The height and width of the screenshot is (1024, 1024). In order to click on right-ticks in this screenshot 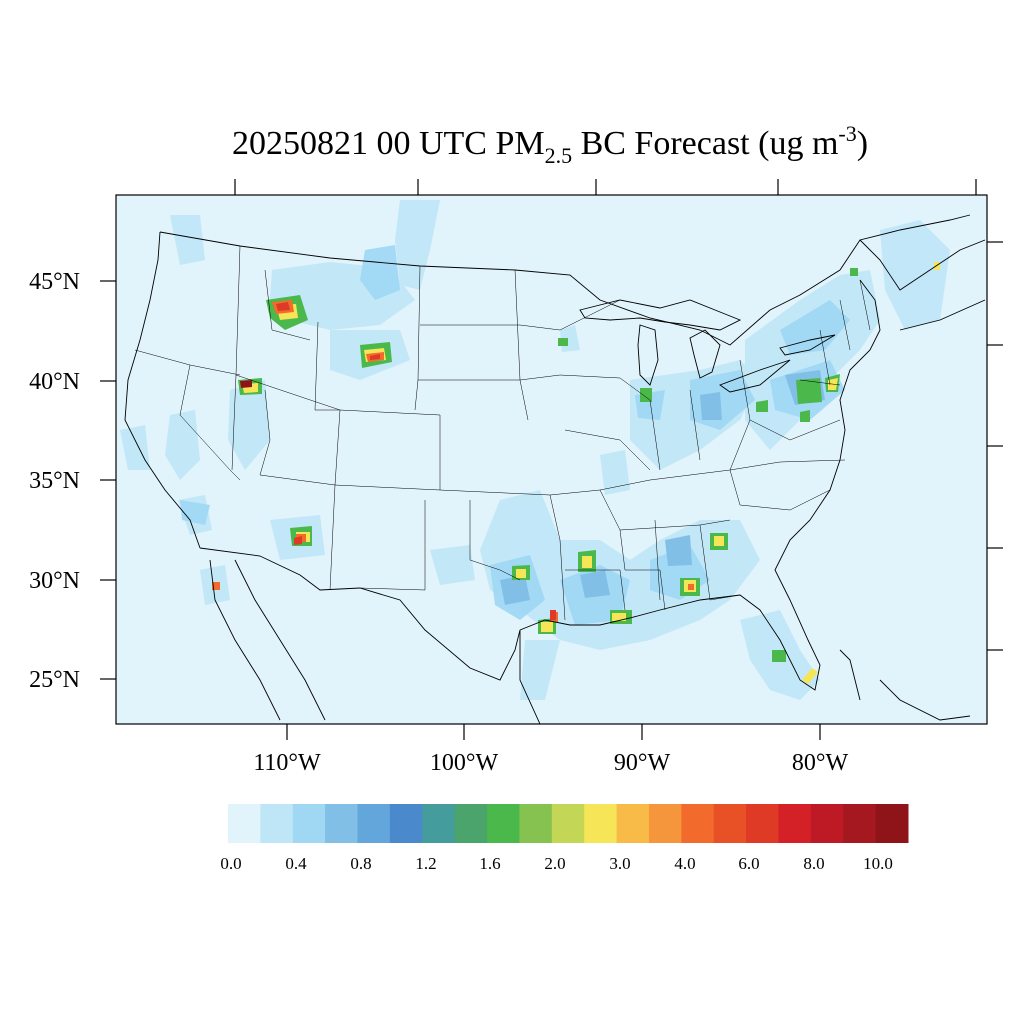, I will do `click(995, 446)`.